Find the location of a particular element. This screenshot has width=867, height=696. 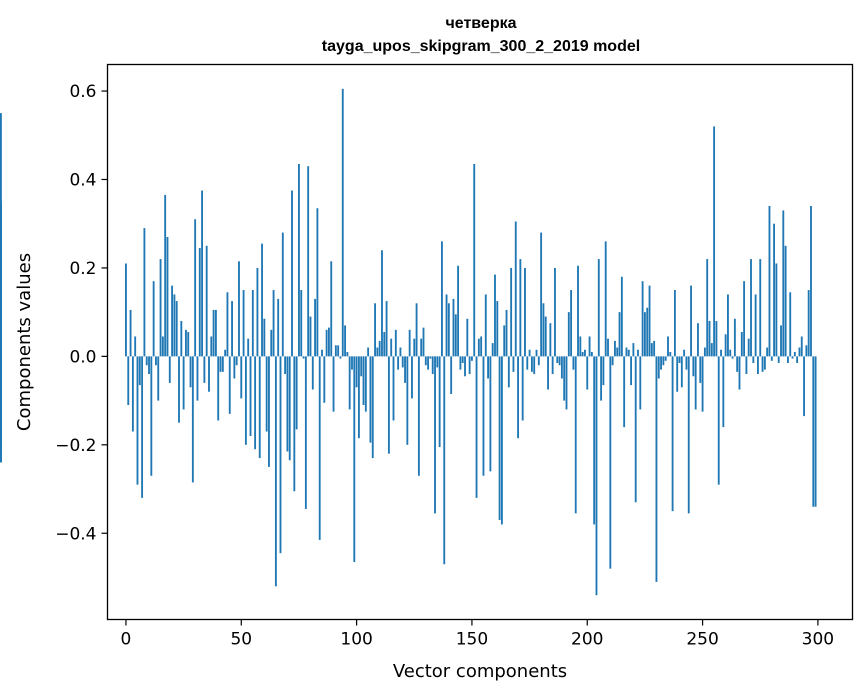

x-axis-ticks: 0 50 100 150 200 250 300 is located at coordinates (477, 634).